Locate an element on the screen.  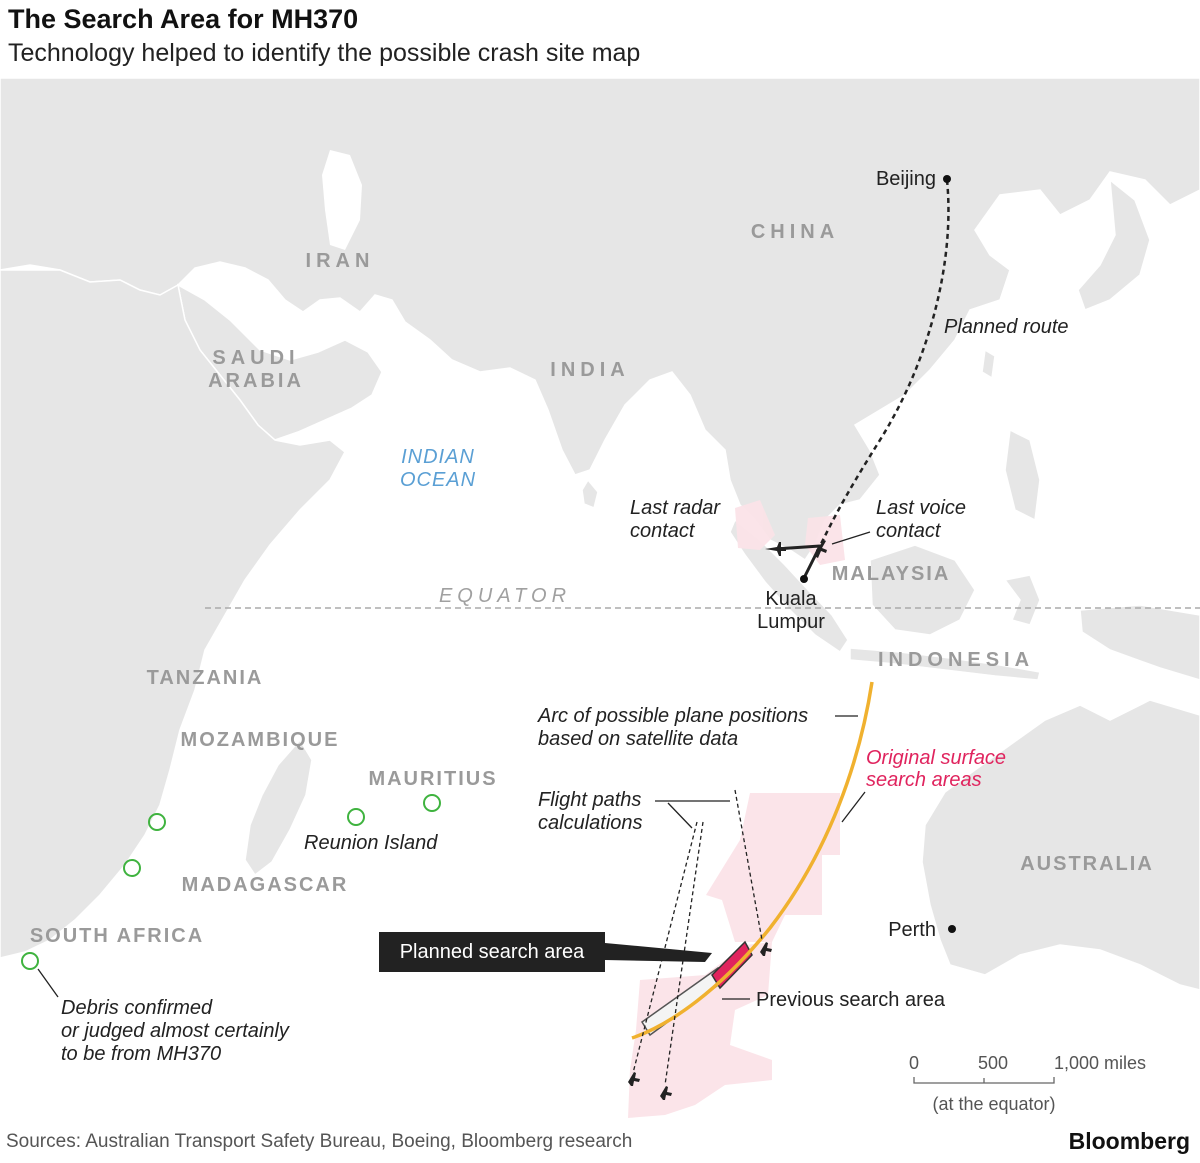
label-south-africa: SOUTH AFRICA is located at coordinates (117, 936).